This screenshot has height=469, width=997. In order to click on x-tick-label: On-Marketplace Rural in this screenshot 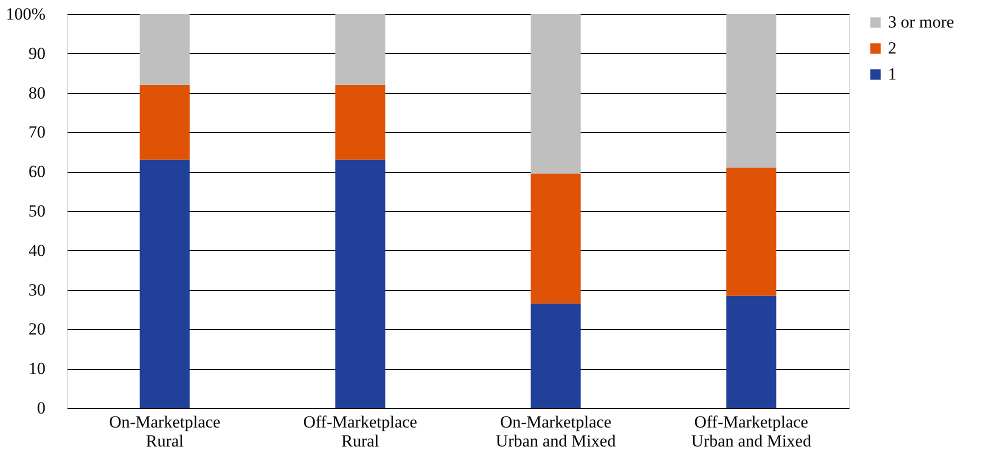, I will do `click(164, 431)`.